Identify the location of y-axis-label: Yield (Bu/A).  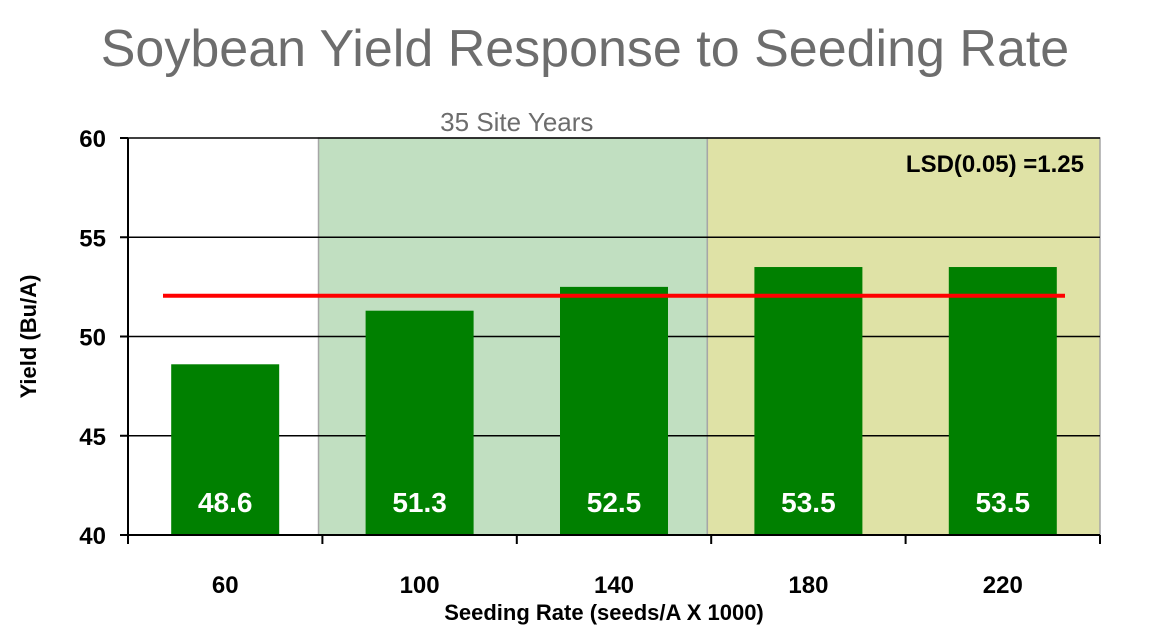
(28, 337).